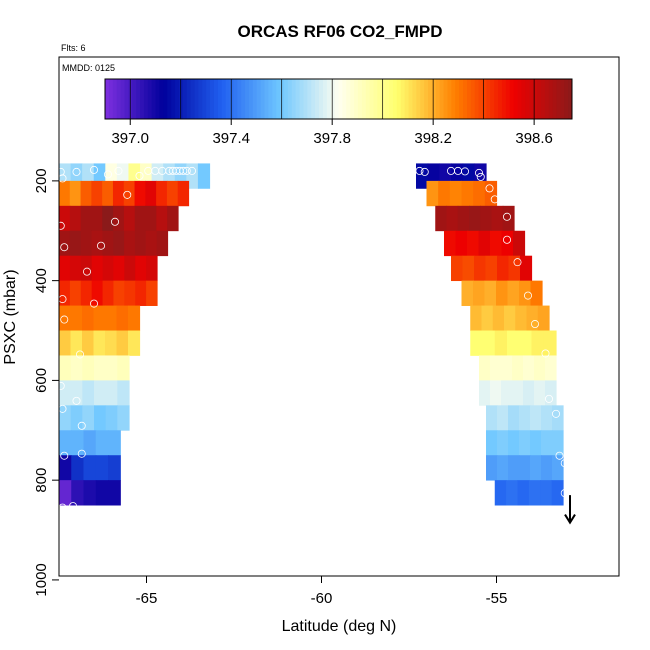 The width and height of the screenshot is (650, 650). Describe the element at coordinates (41, 480) in the screenshot. I see `y-tick-label: 800` at that location.